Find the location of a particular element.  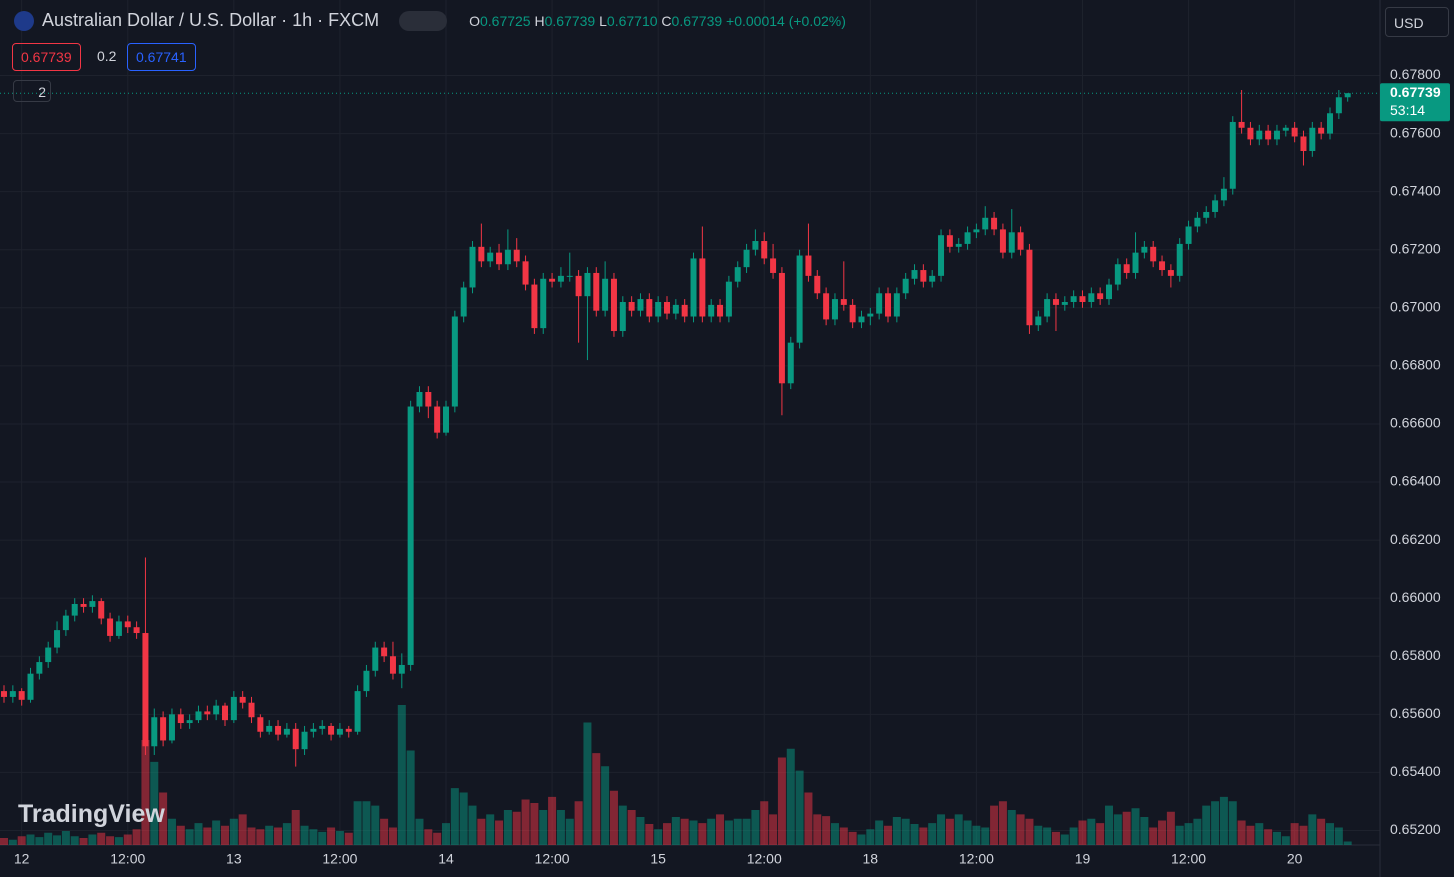

y-tick-label: 0.67800 is located at coordinates (1415, 74).